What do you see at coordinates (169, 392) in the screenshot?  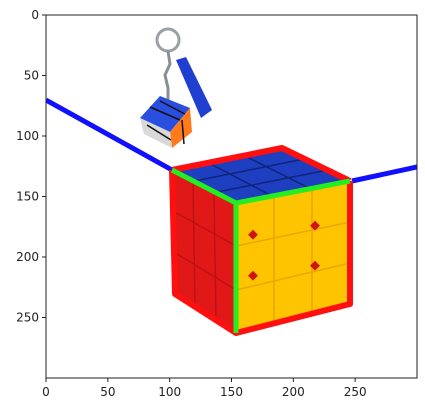 I see `x-tick-label: 100` at bounding box center [169, 392].